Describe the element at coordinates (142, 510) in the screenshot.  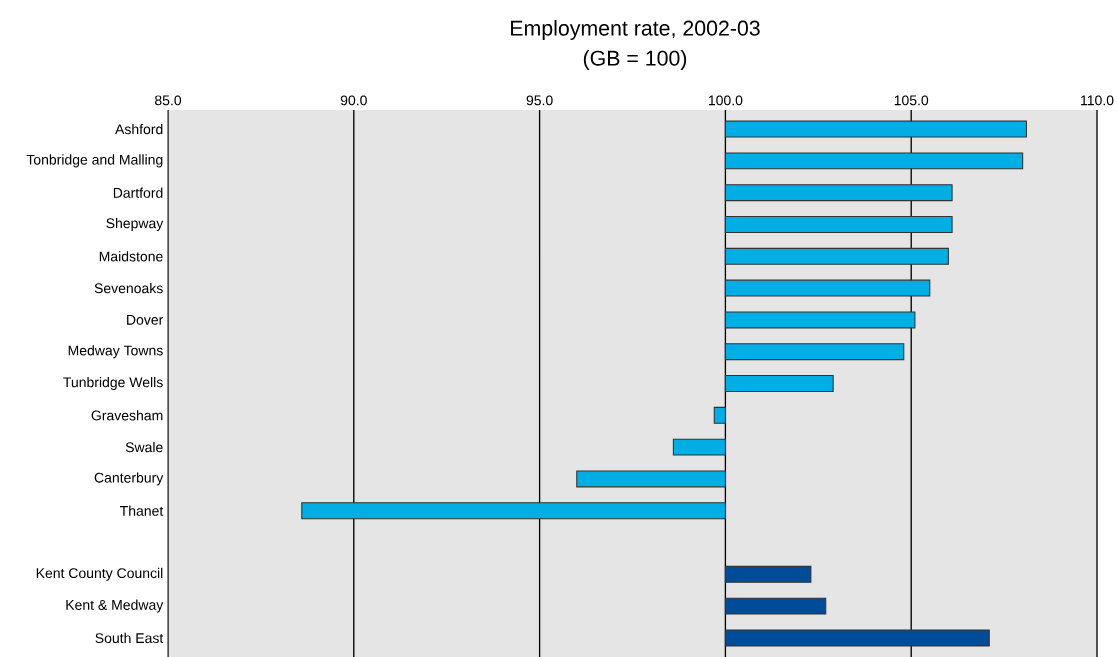
I see `y-tick-label: Thanet` at that location.